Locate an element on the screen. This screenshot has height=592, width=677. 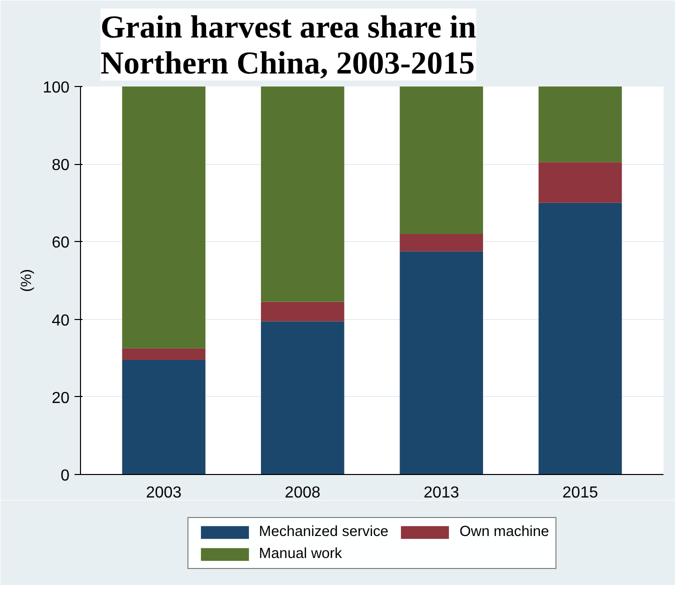
y-tick-label: 40 is located at coordinates (61, 321).